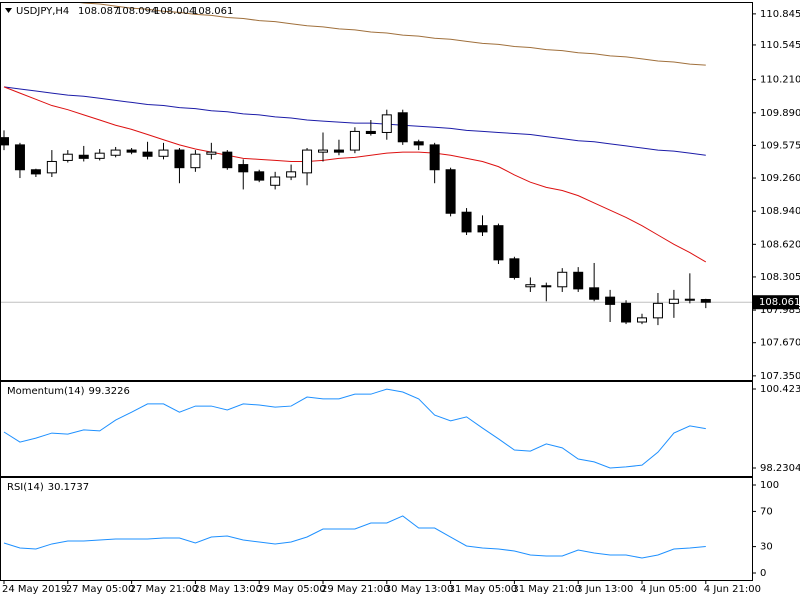 Image resolution: width=800 pixels, height=600 pixels. Describe the element at coordinates (34, 589) in the screenshot. I see `x-tick-label: 24 May 2019` at that location.